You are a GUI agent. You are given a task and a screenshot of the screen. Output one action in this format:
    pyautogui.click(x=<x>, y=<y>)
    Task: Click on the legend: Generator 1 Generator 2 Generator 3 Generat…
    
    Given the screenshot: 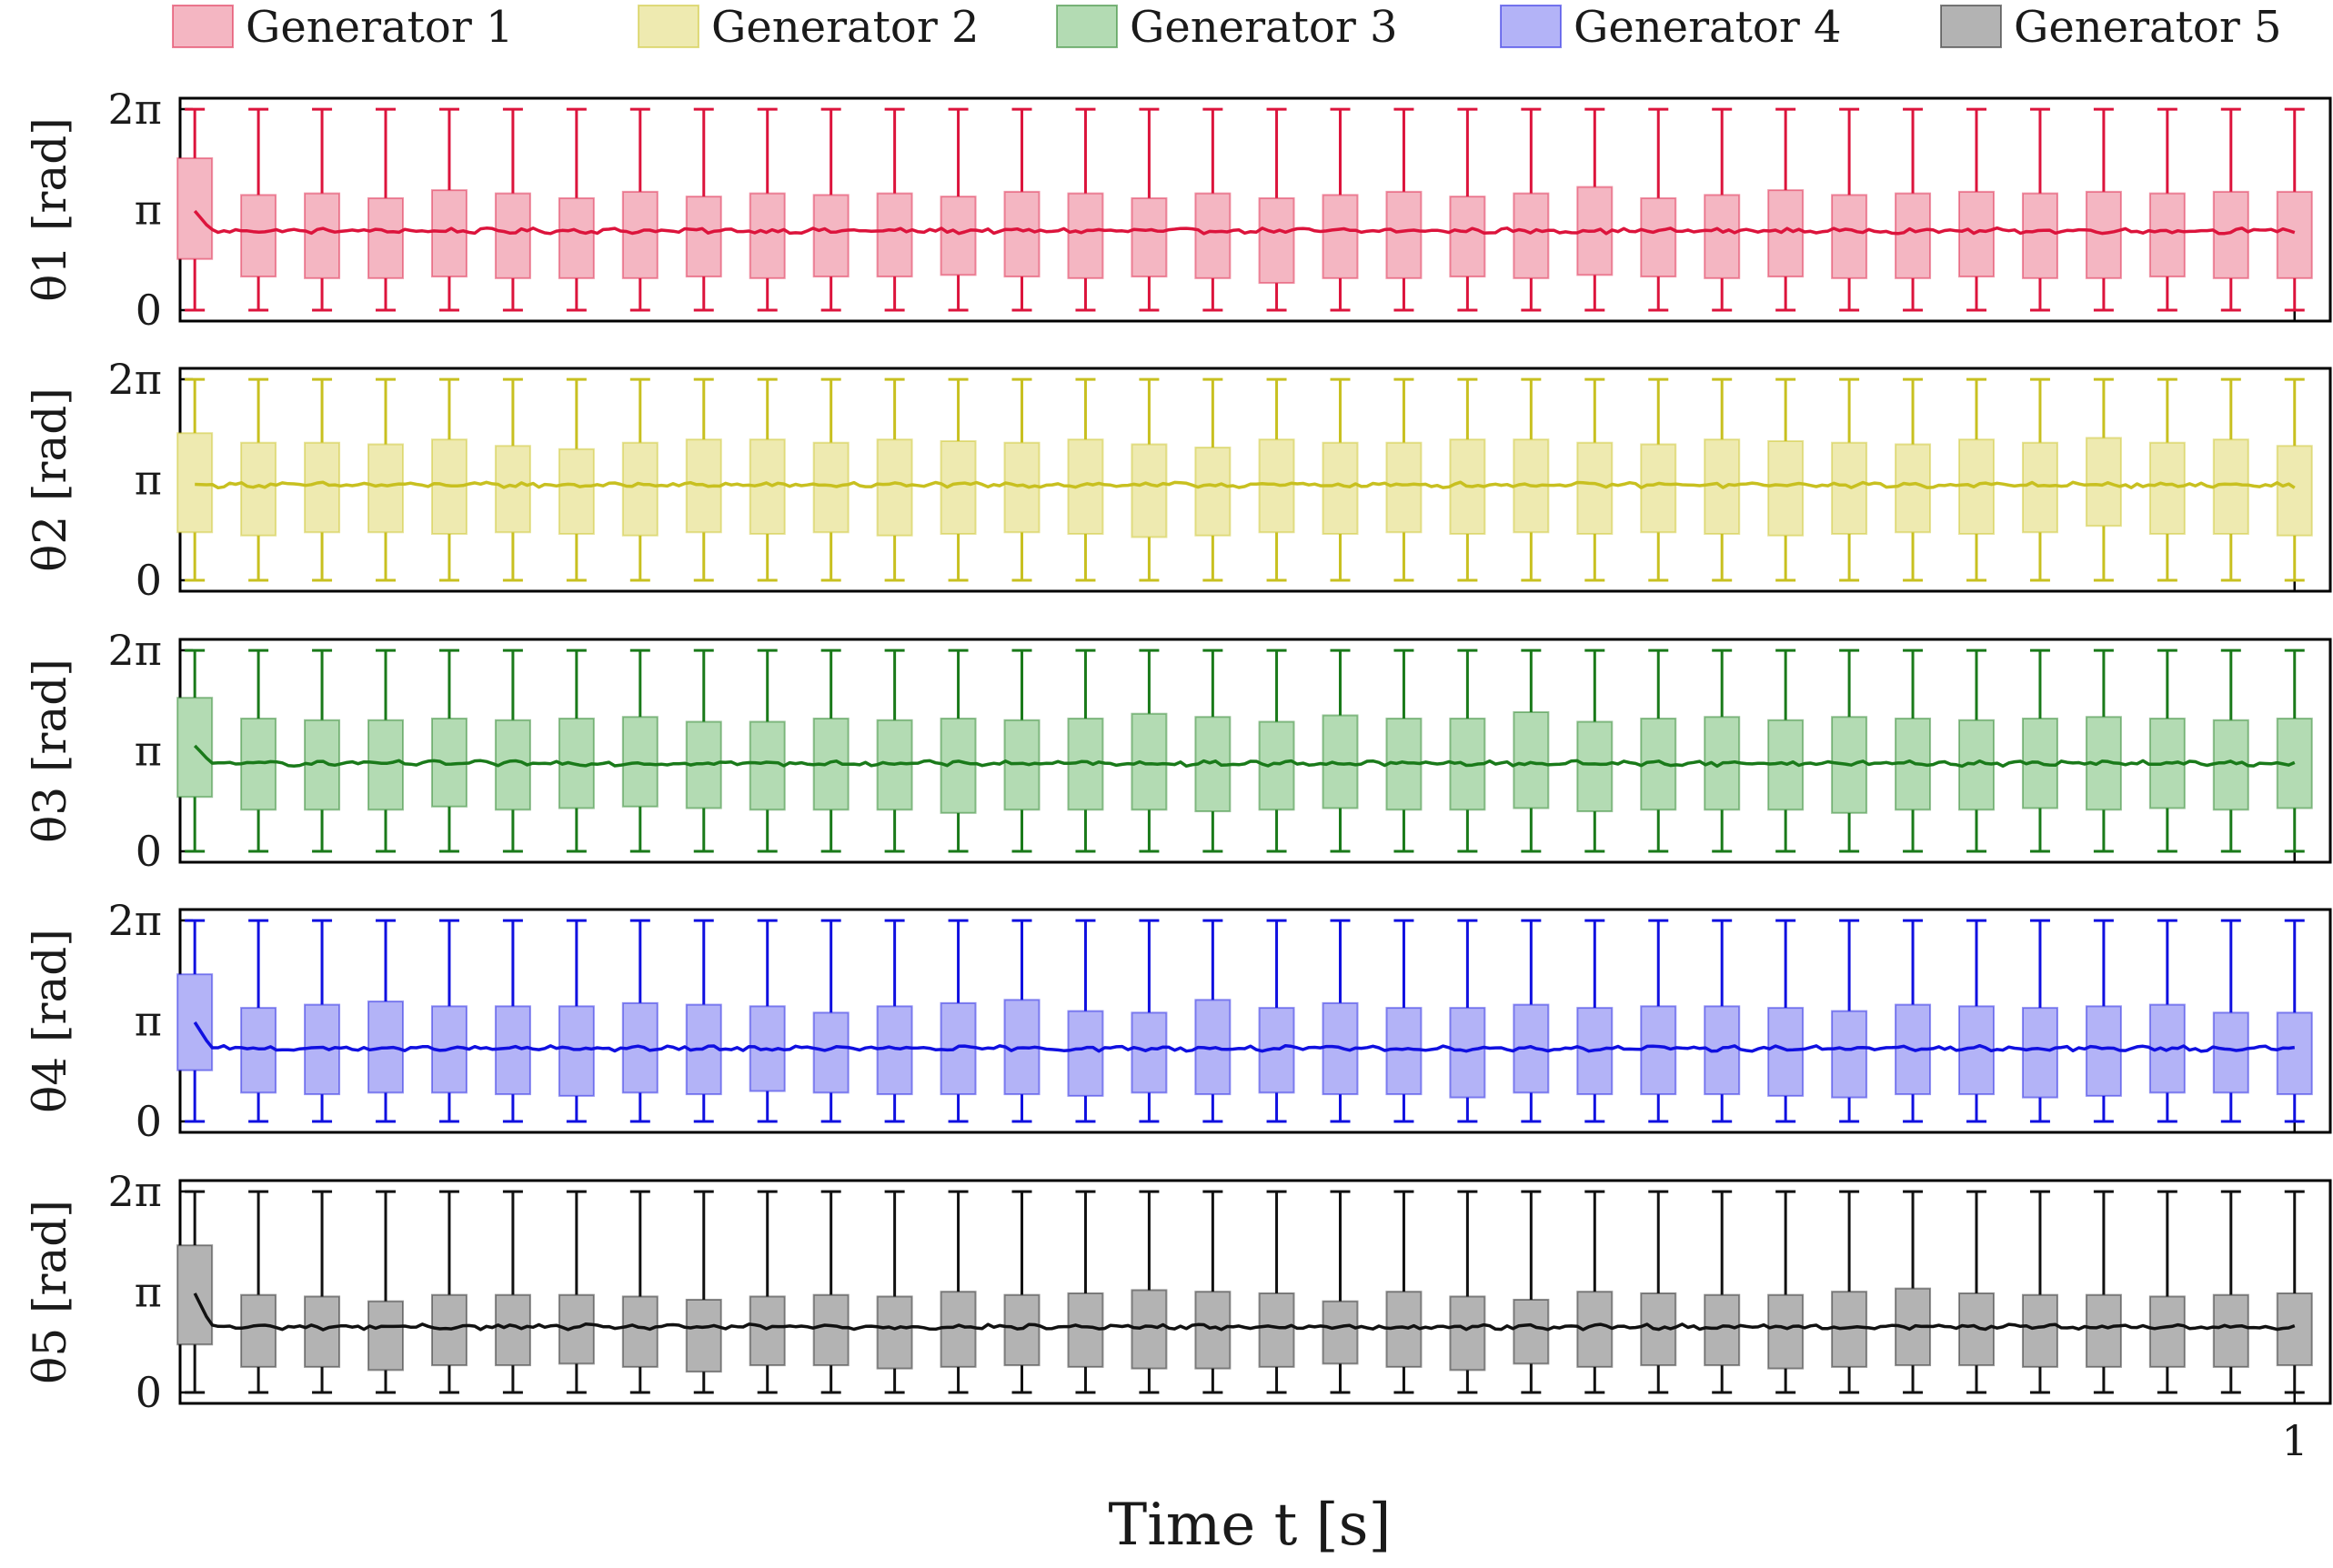 What is the action you would take?
    pyautogui.click(x=1227, y=27)
    